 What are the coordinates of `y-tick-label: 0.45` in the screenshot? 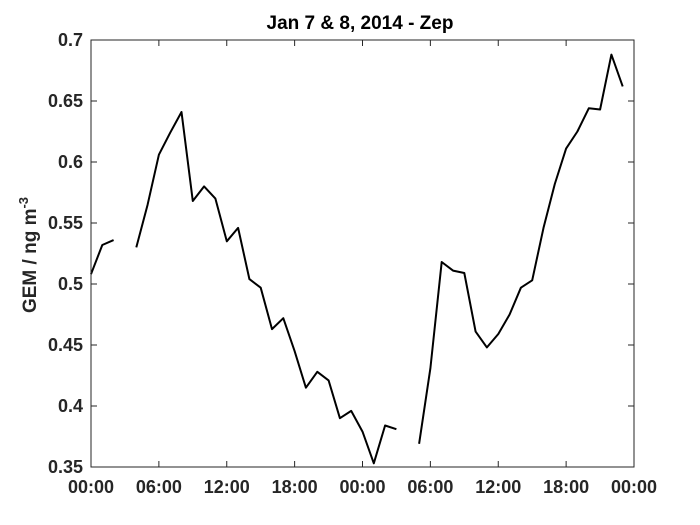 It's located at (65, 345).